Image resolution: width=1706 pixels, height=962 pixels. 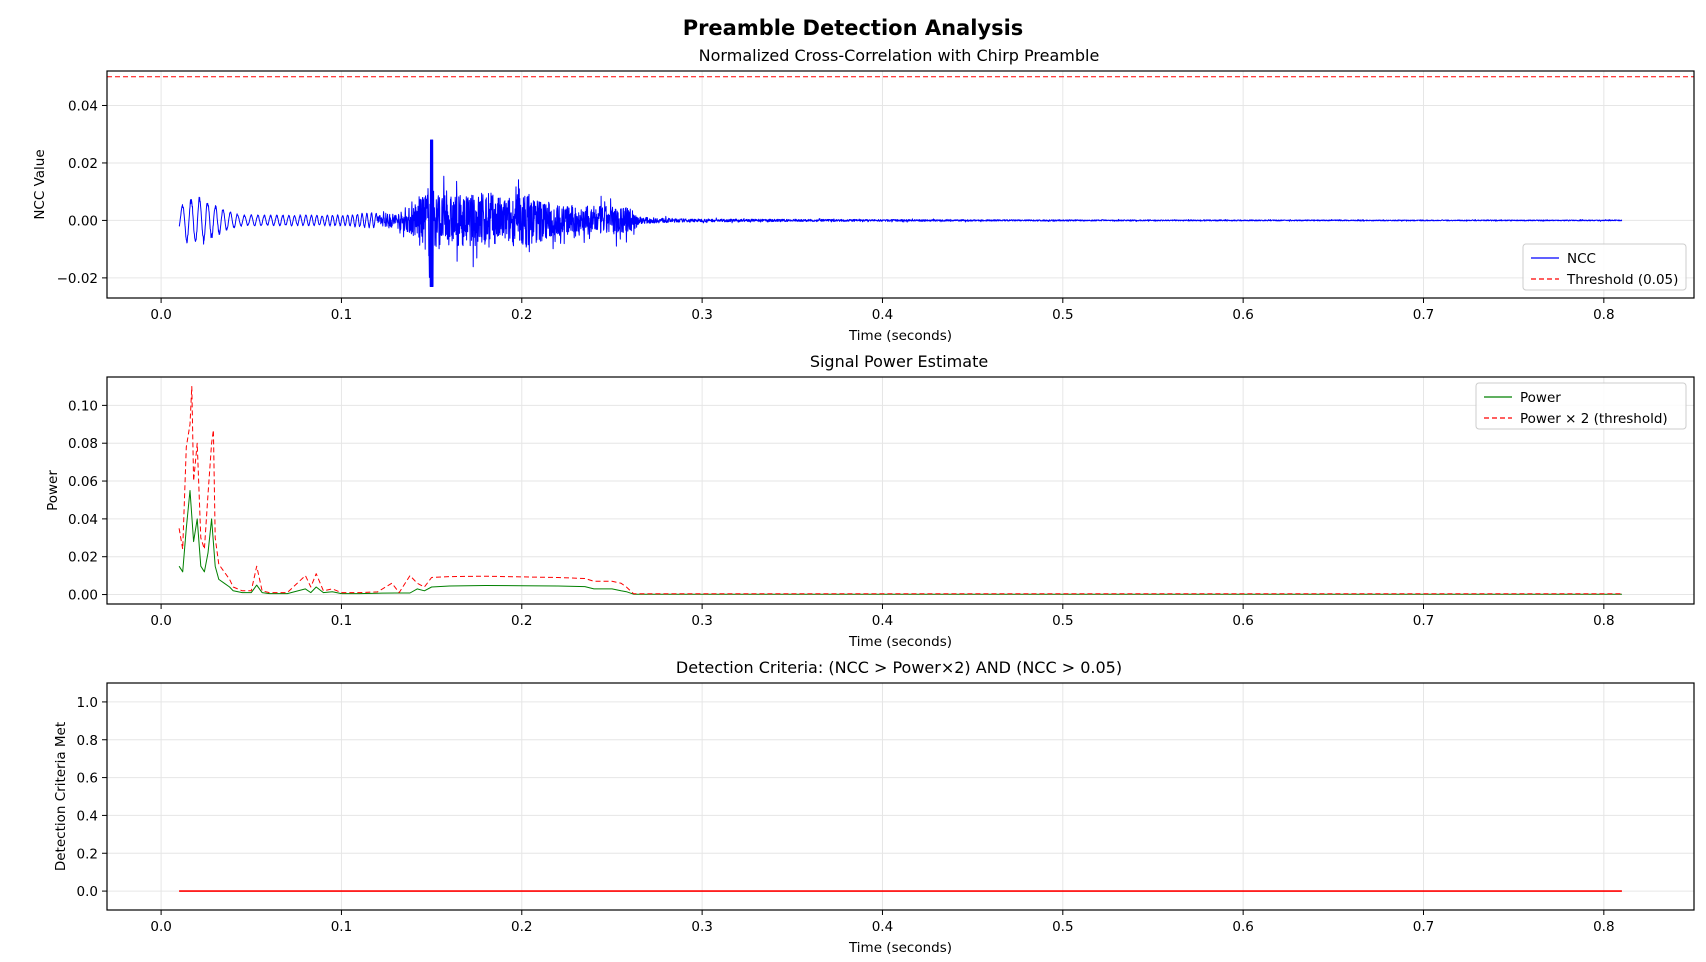 I want to click on power-legend: Power Power × 2 (threshold), so click(x=1581, y=406).